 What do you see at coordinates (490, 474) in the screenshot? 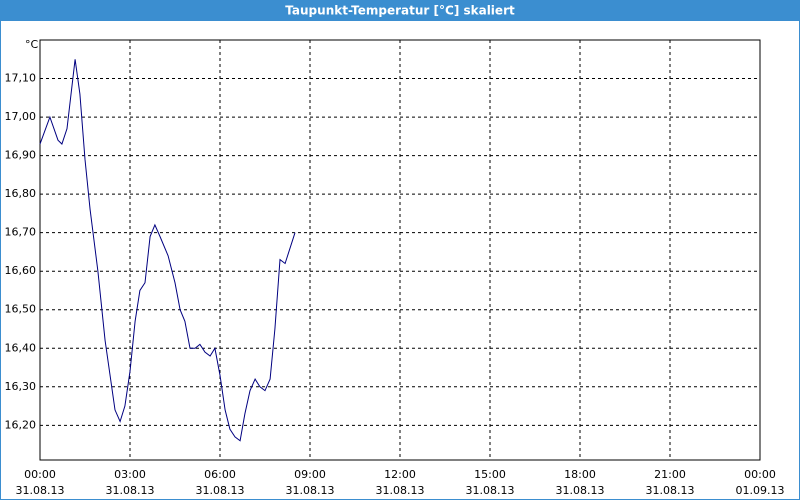
I see `x-tick-label: 15:00` at bounding box center [490, 474].